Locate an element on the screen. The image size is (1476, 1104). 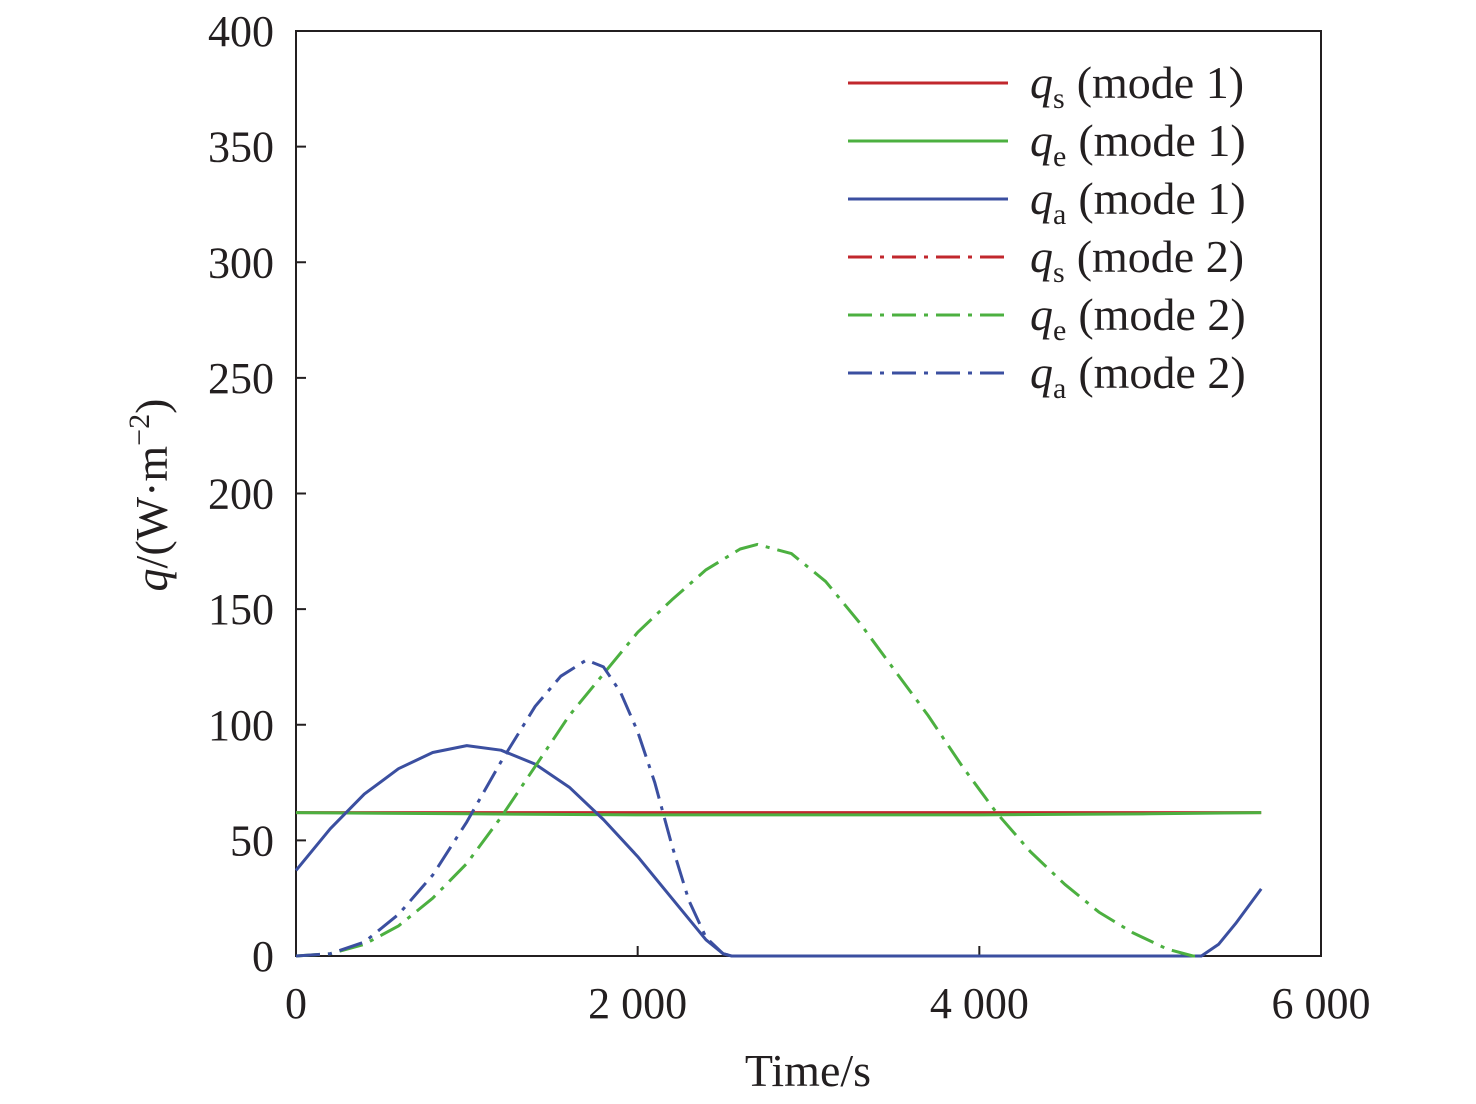
y-tick-label: 200 is located at coordinates (241, 494).